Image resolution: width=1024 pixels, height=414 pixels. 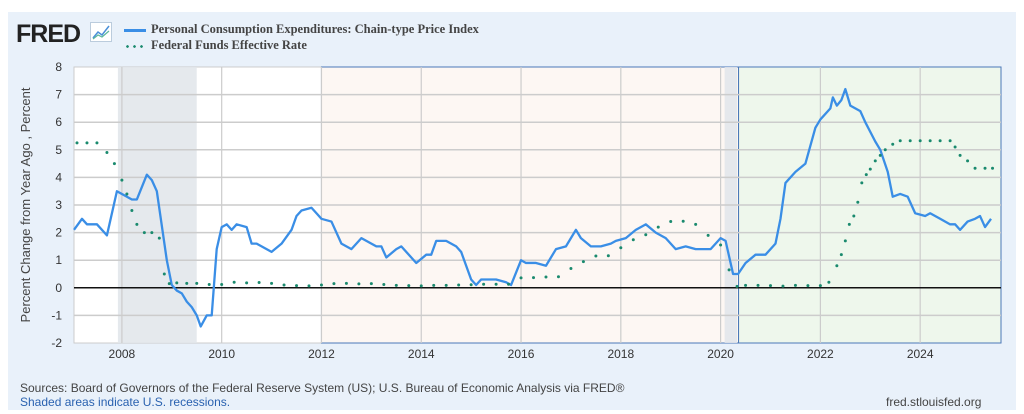 What do you see at coordinates (58, 233) in the screenshot?
I see `y-tick-label: 2` at bounding box center [58, 233].